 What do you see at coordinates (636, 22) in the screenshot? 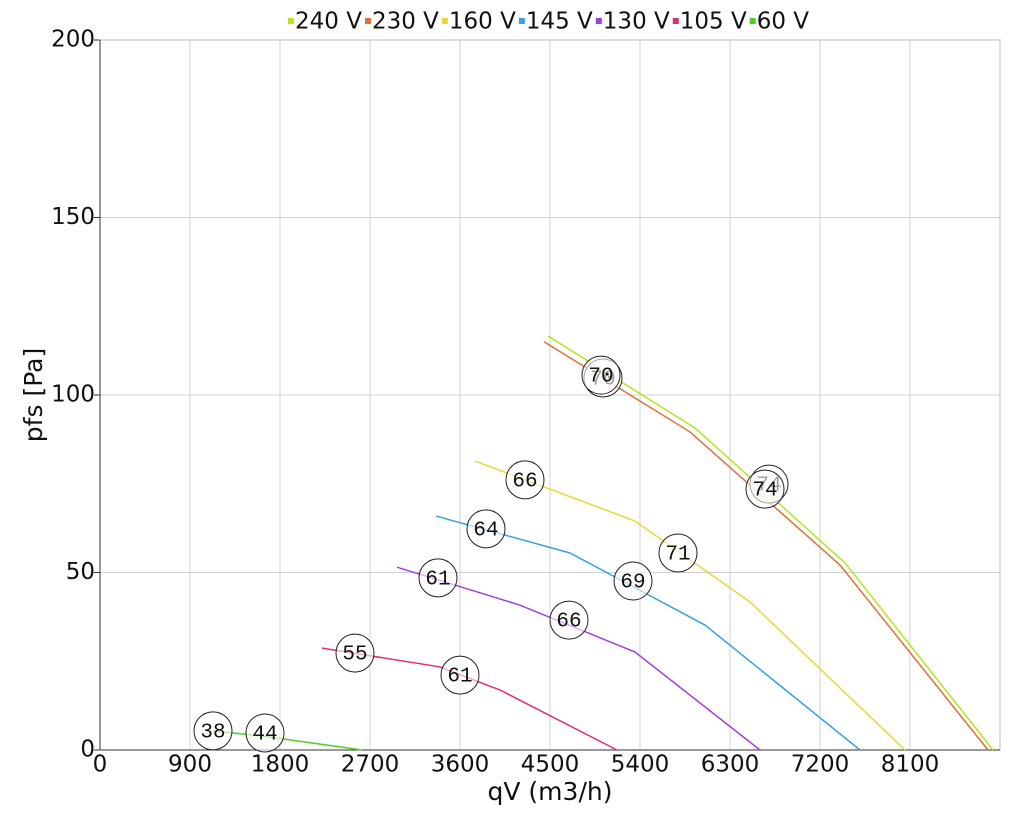
I see `legend-label: 130 V` at bounding box center [636, 22].